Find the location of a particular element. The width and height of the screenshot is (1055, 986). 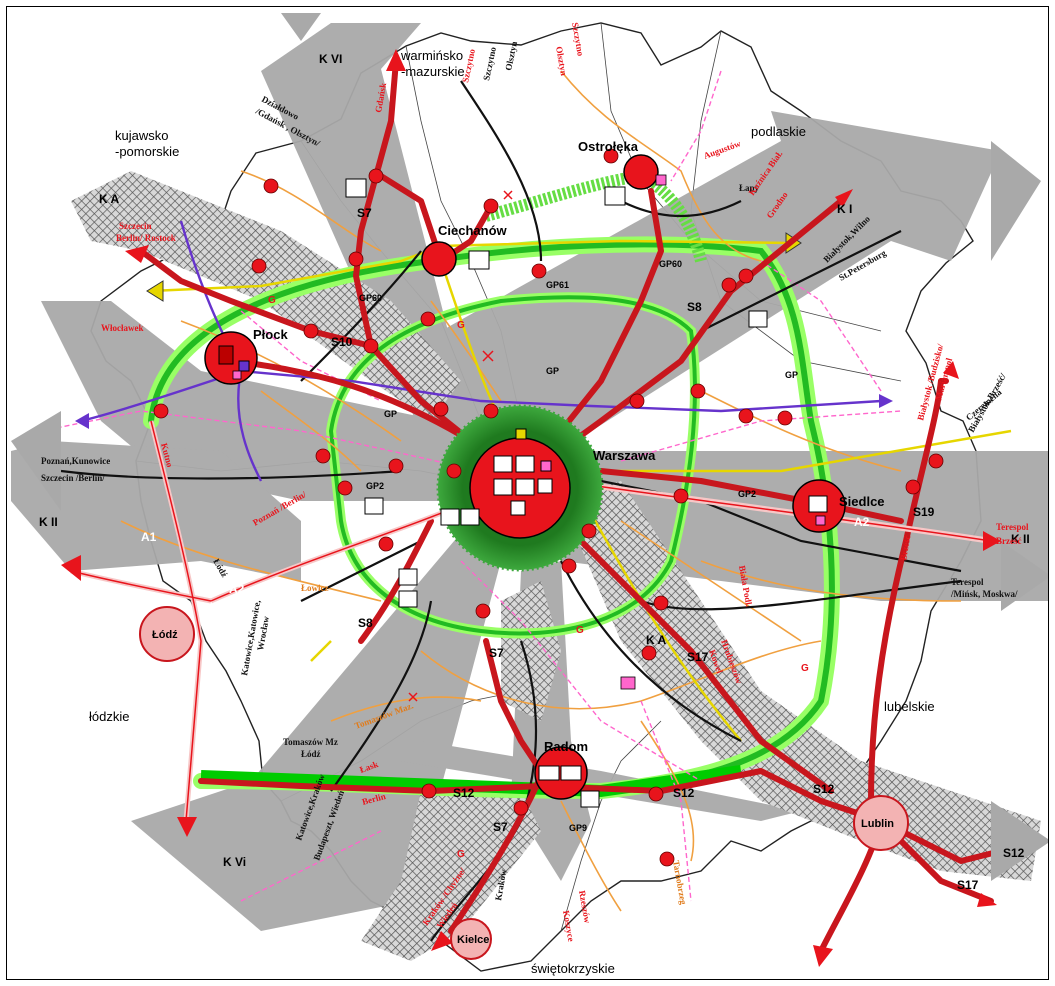

corridor-label-k-ii-west: K II is located at coordinates (48, 522).